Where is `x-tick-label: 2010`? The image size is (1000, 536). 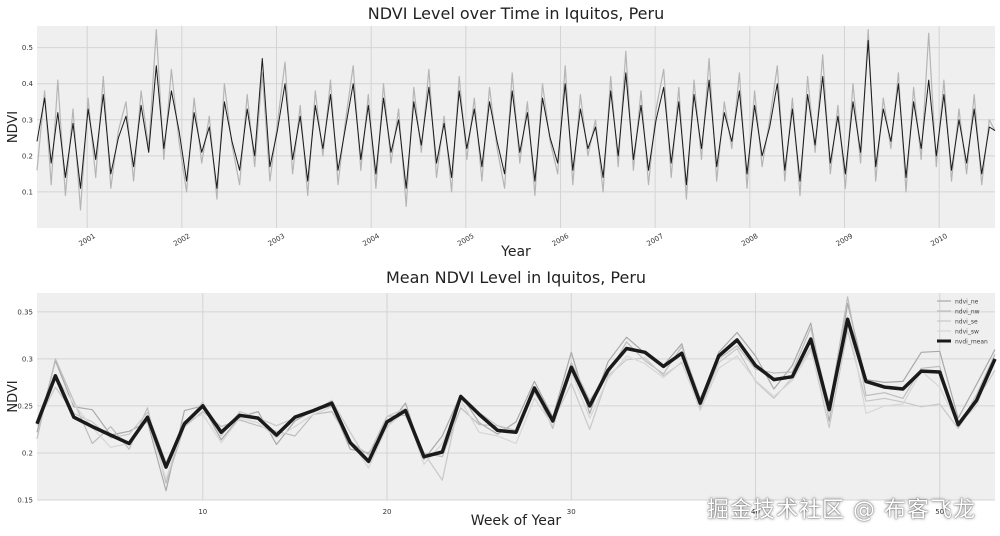
x-tick-label: 2010 is located at coordinates (938, 240).